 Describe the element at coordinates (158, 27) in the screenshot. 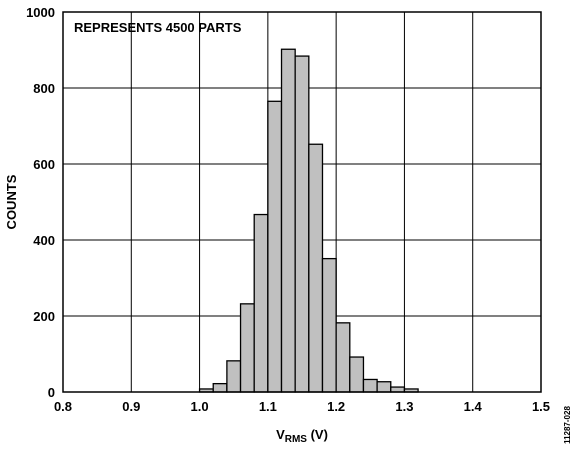

I see `annotation-label: REPRESENTS 4500 PARTS` at that location.